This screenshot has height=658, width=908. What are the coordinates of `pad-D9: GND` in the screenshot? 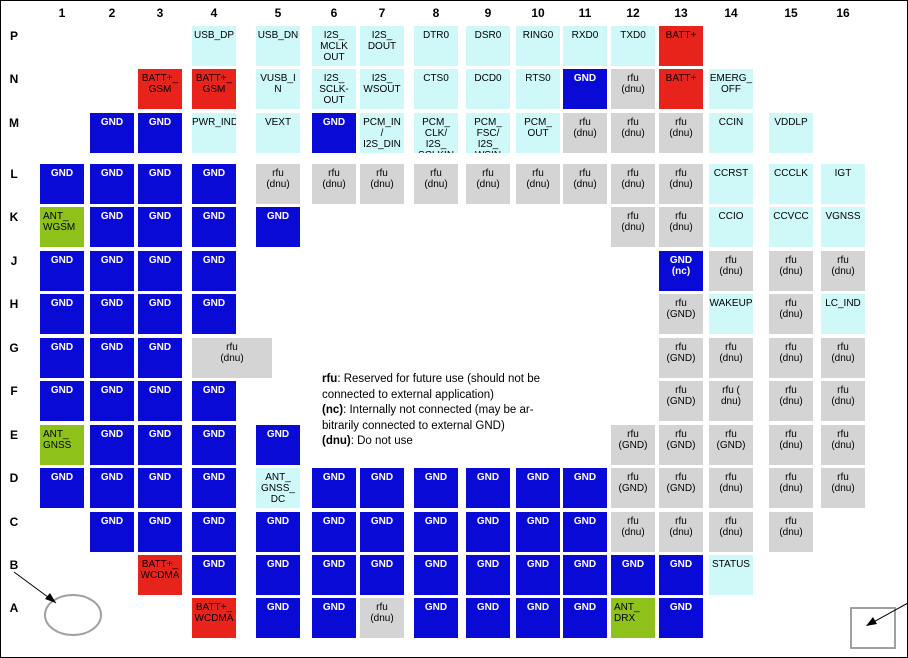 It's located at (488, 488).